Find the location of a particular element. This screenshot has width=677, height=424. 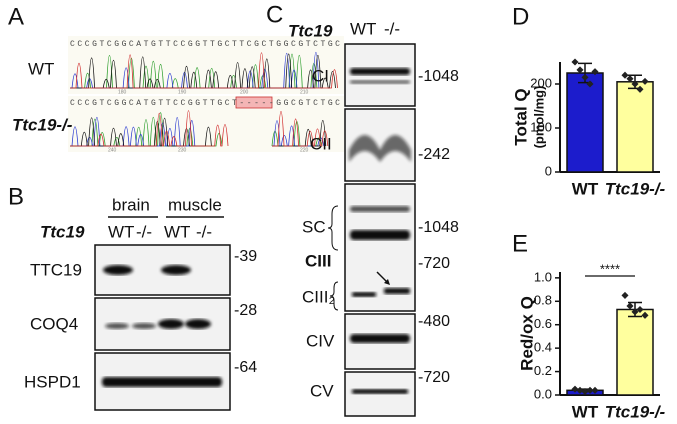

complex-label: CI is located at coordinates (320, 75).